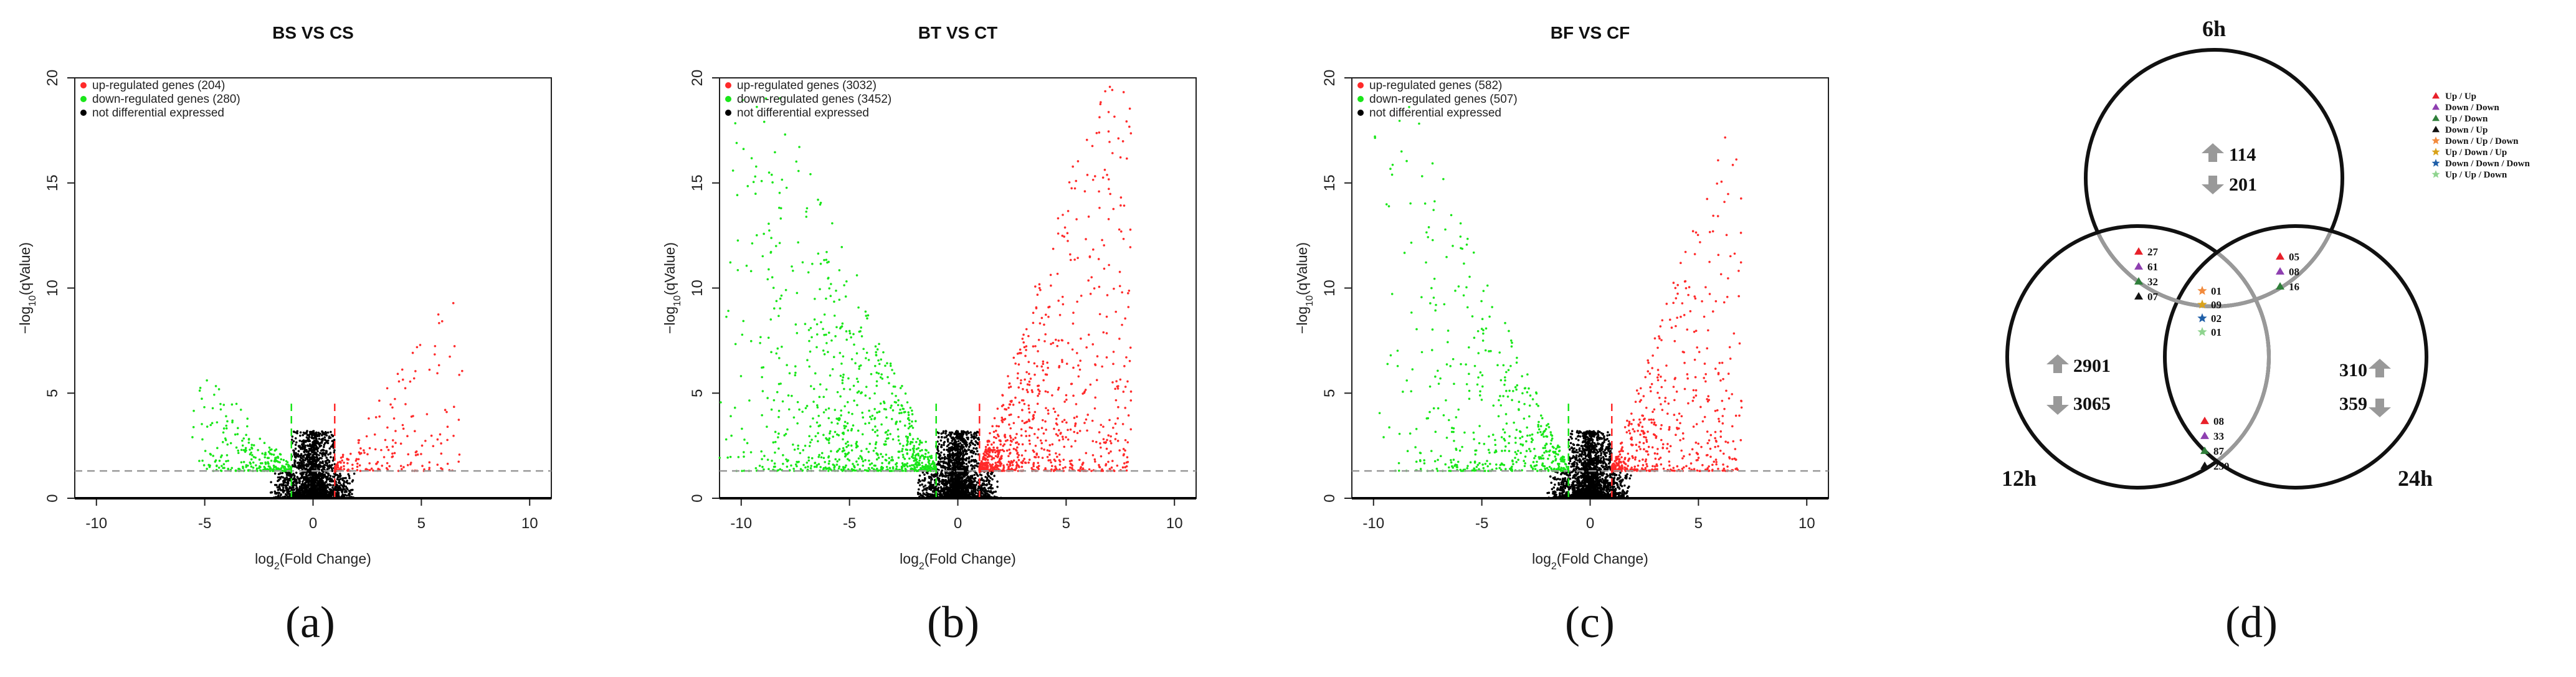  What do you see at coordinates (697, 78) in the screenshot?
I see `y-tick-label: 20` at bounding box center [697, 78].